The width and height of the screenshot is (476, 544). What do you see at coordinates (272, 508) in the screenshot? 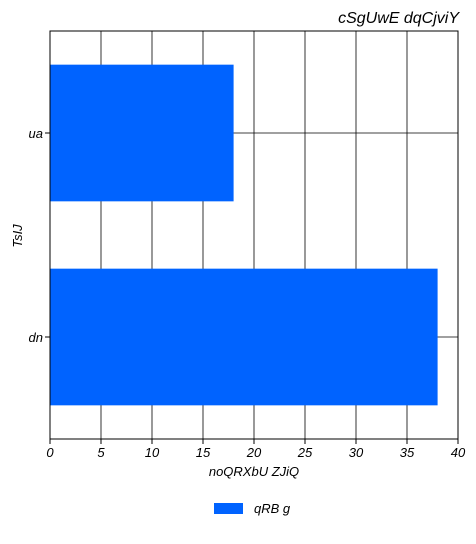
I see `legend-label: qRB g` at bounding box center [272, 508].